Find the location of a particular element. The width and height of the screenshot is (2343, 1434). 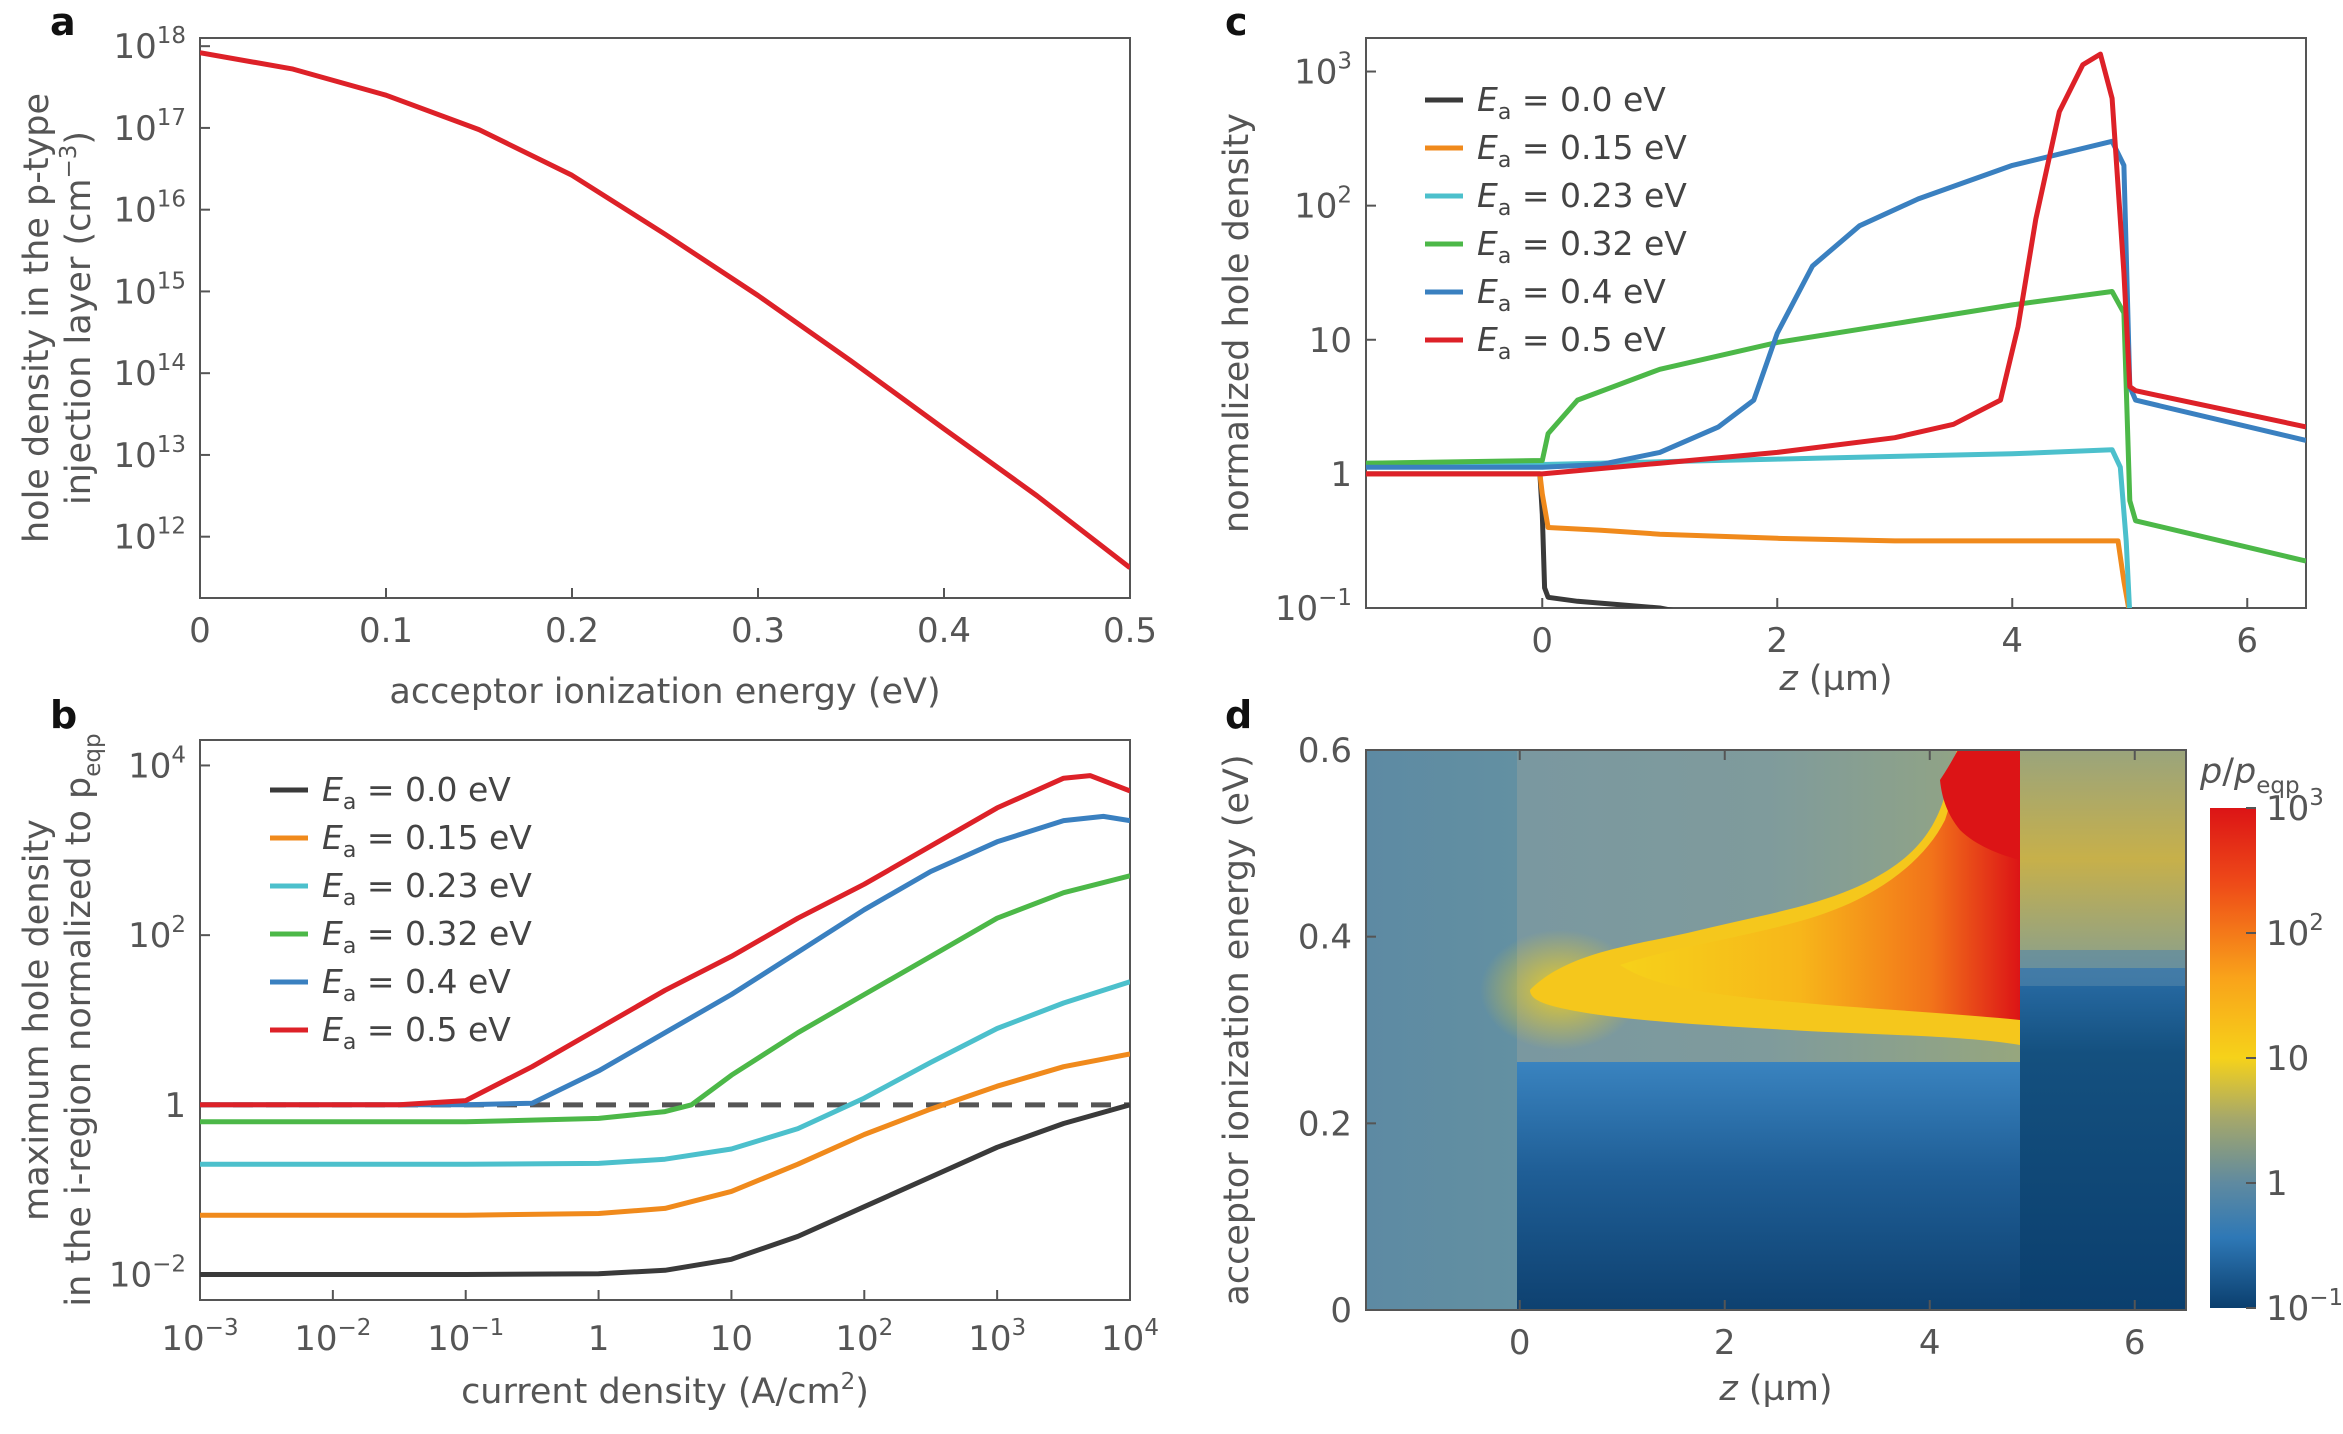

panel-c-xlabel: z (µm) is located at coordinates (1835, 679).